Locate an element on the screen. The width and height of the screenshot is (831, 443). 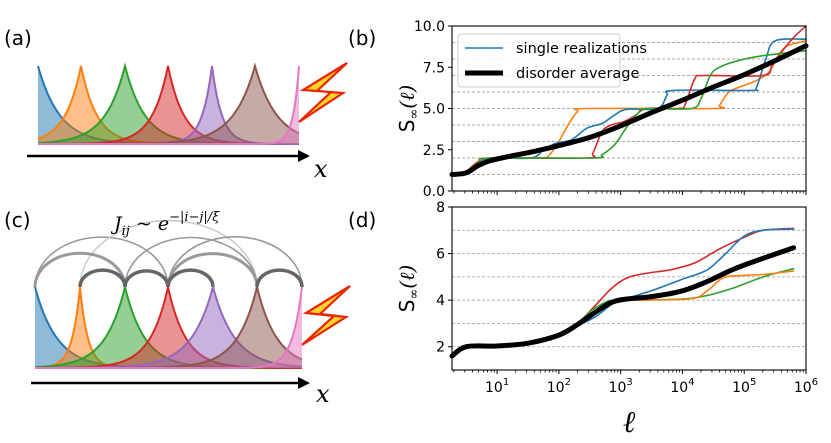
y-tick-label: 8 is located at coordinates (440, 208).